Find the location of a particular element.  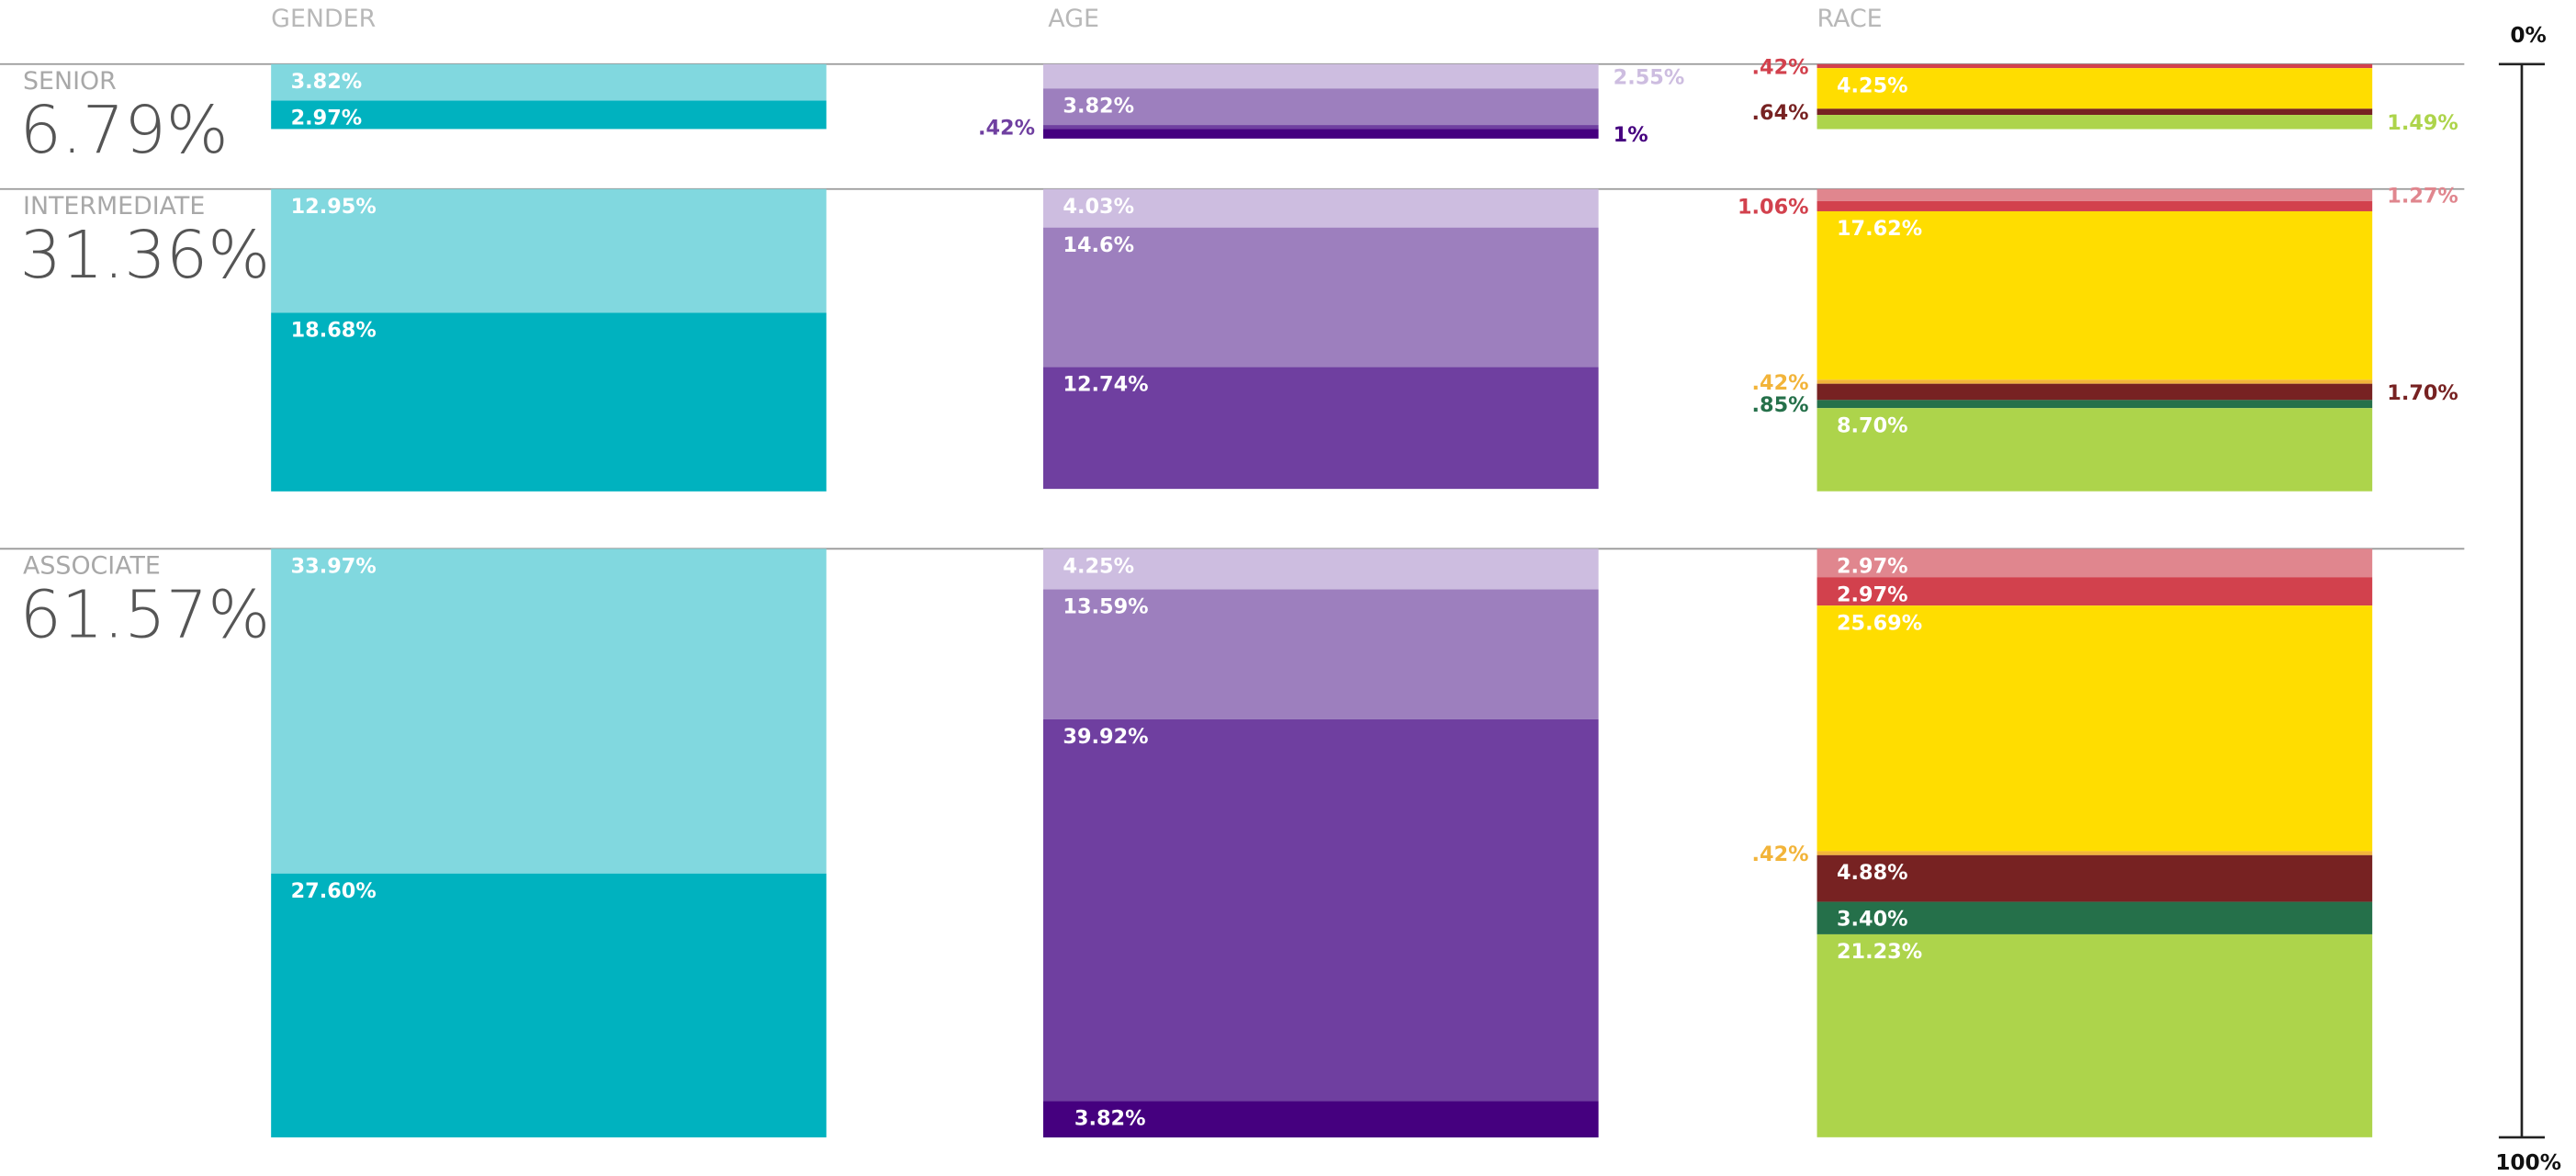

segment-label: .64% is located at coordinates (1780, 113).